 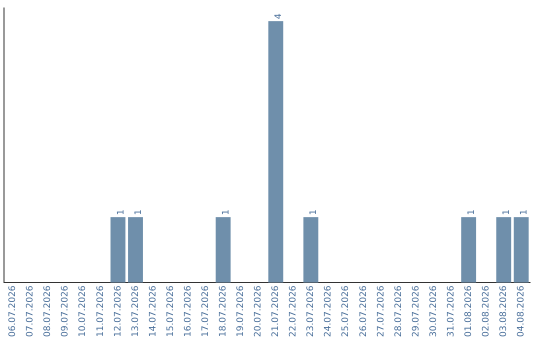 I want to click on x-tick-label: 20.07.2026, so click(x=259, y=311).